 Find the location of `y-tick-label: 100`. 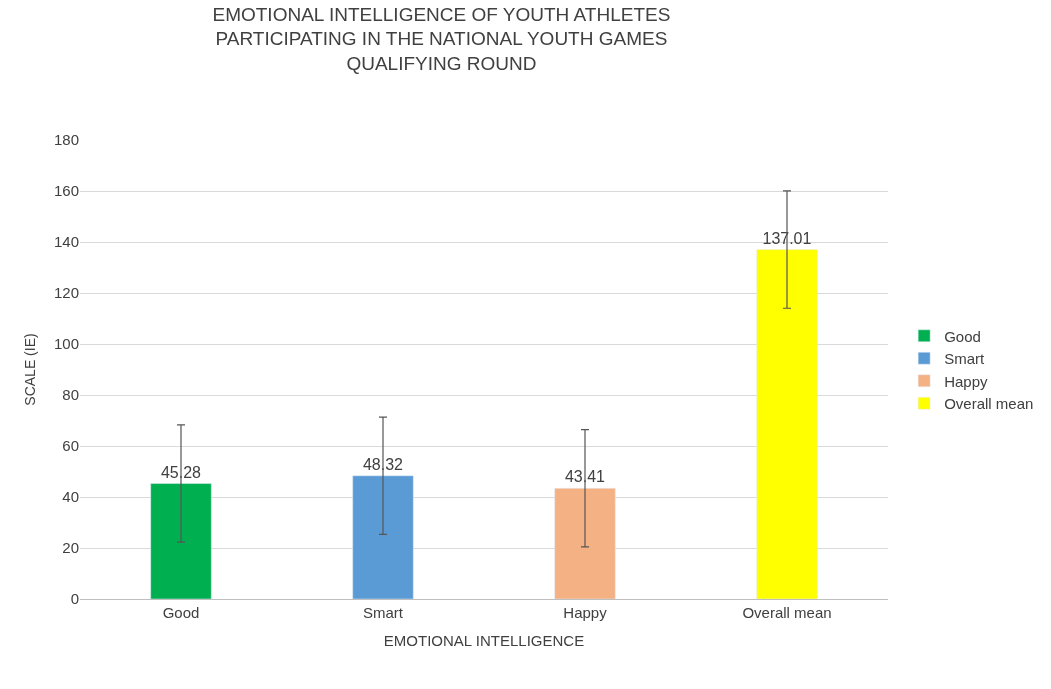

y-tick-label: 100 is located at coordinates (66, 344).